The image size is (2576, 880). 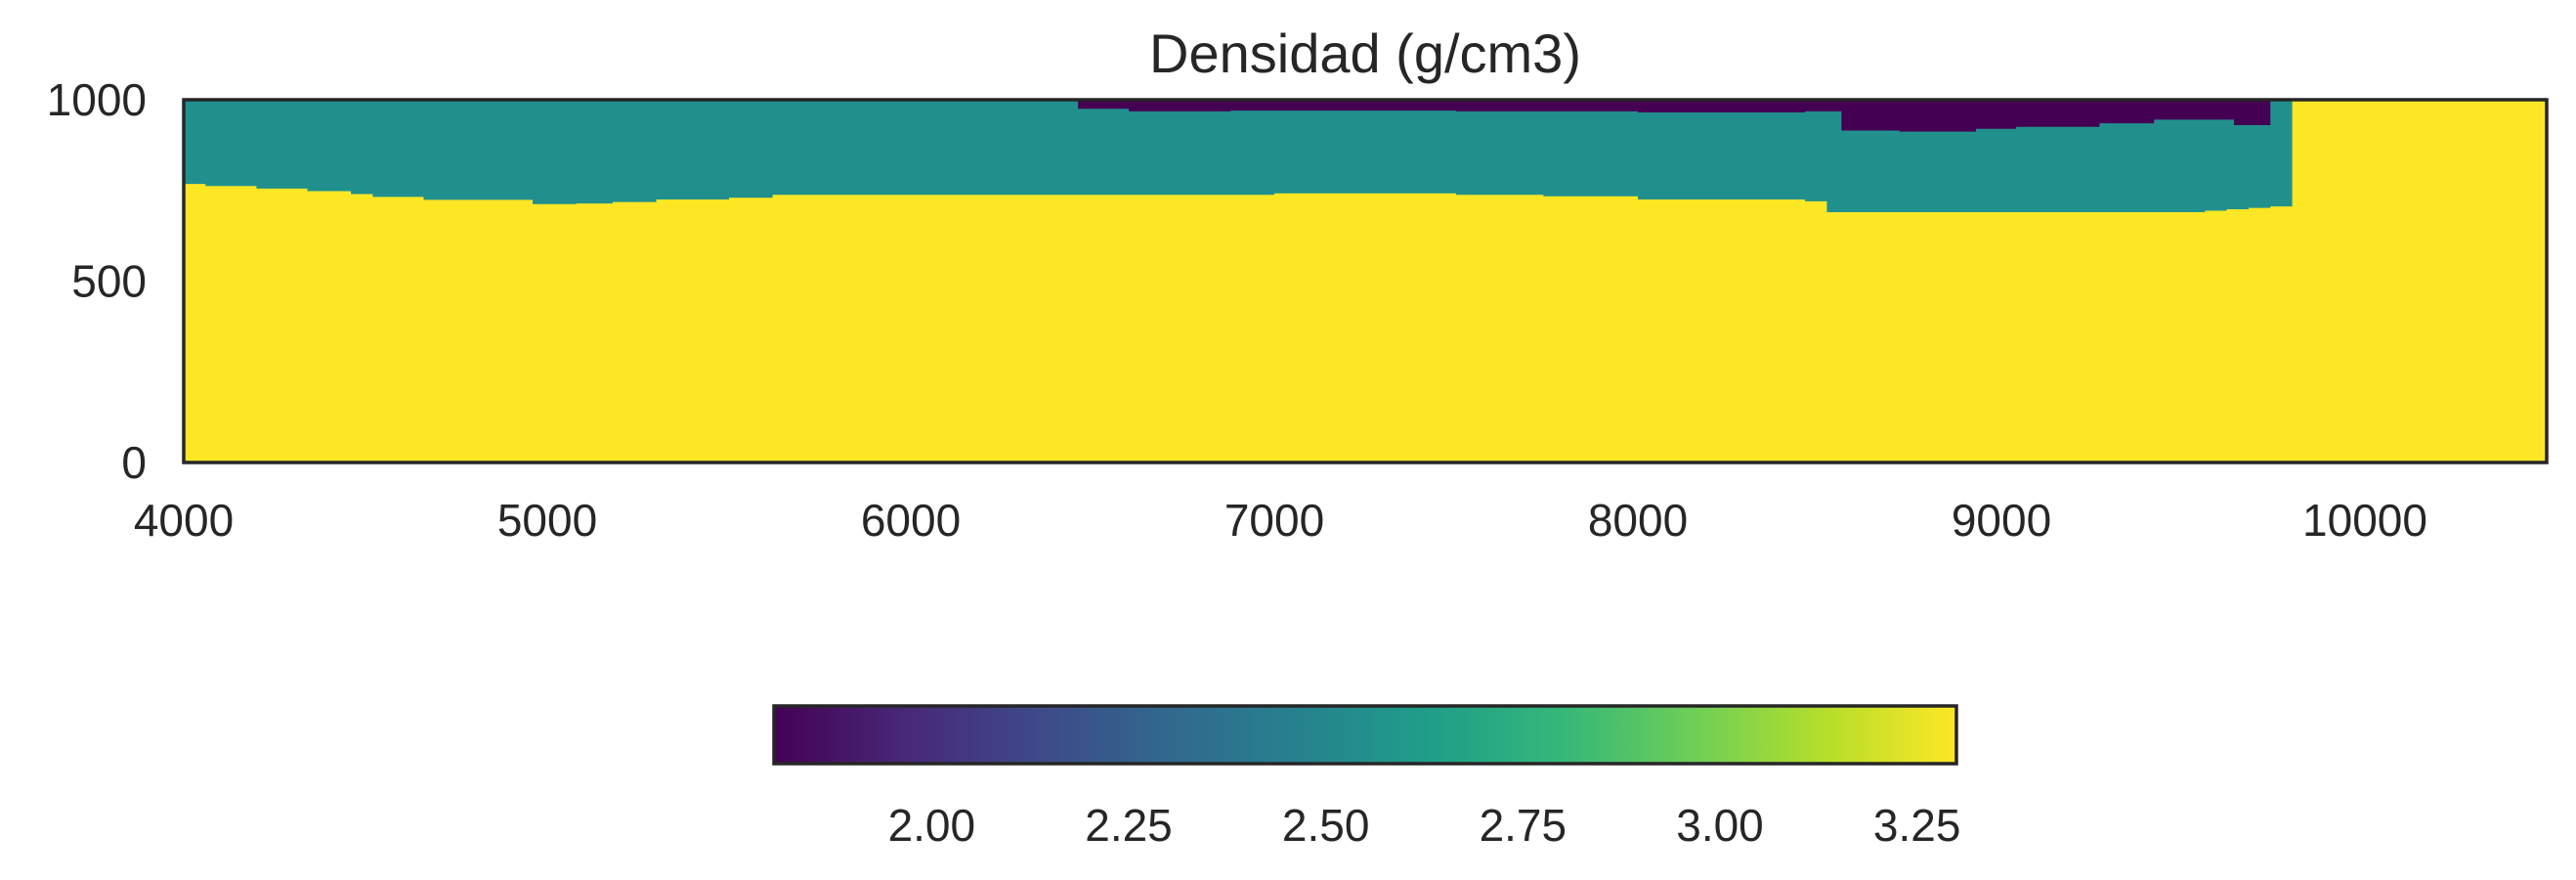 I want to click on x-tick-label: 5000, so click(x=547, y=520).